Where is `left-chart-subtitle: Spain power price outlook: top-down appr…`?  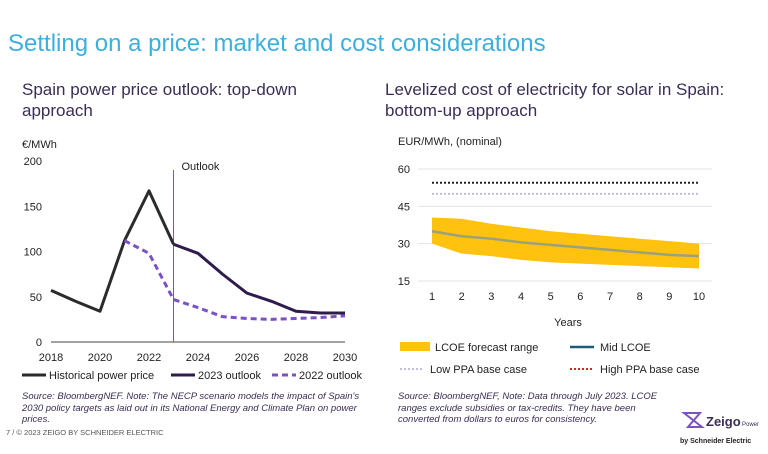 left-chart-subtitle: Spain power price outlook: top-down appr… is located at coordinates (159, 100).